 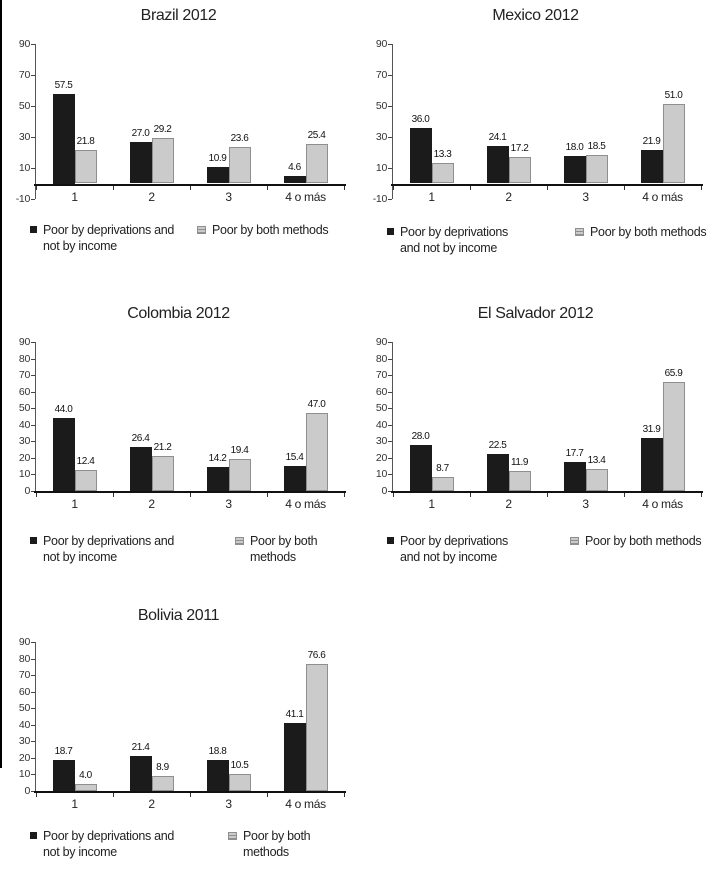 What do you see at coordinates (162, 768) in the screenshot?
I see `bar-value-label: 8.9` at bounding box center [162, 768].